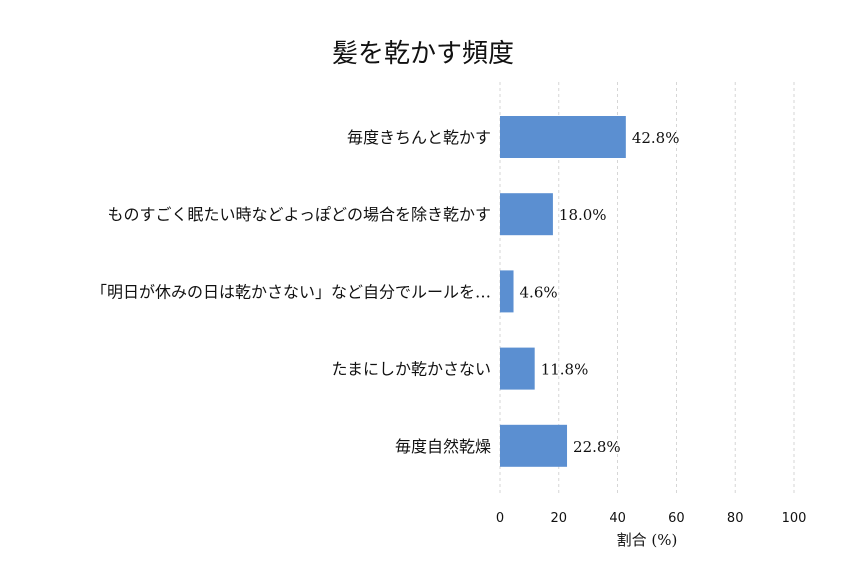 Image resolution: width=846 pixels, height=588 pixels. I want to click on category-label: 毎度きちんと乾かす, so click(419, 137).